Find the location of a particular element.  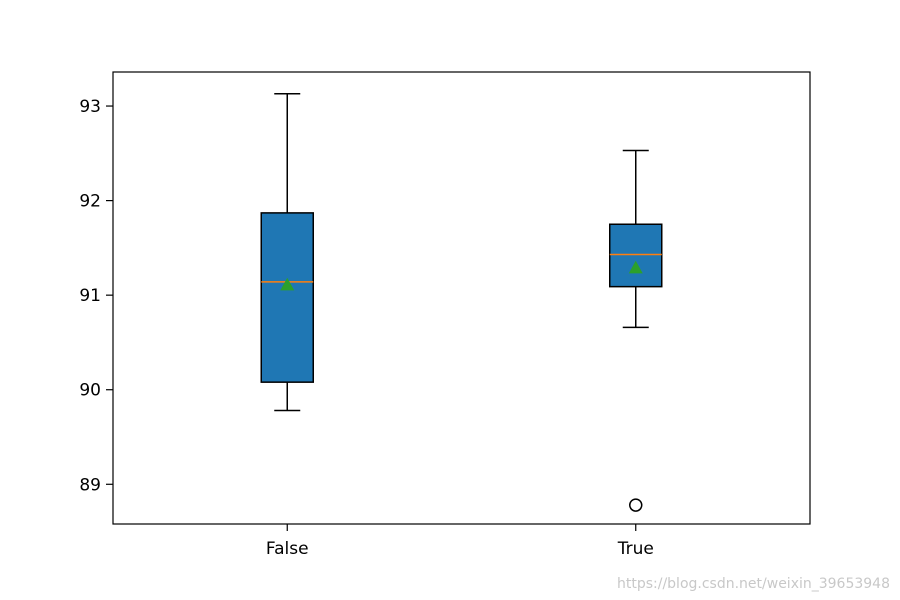

box-group-false is located at coordinates (287, 252).